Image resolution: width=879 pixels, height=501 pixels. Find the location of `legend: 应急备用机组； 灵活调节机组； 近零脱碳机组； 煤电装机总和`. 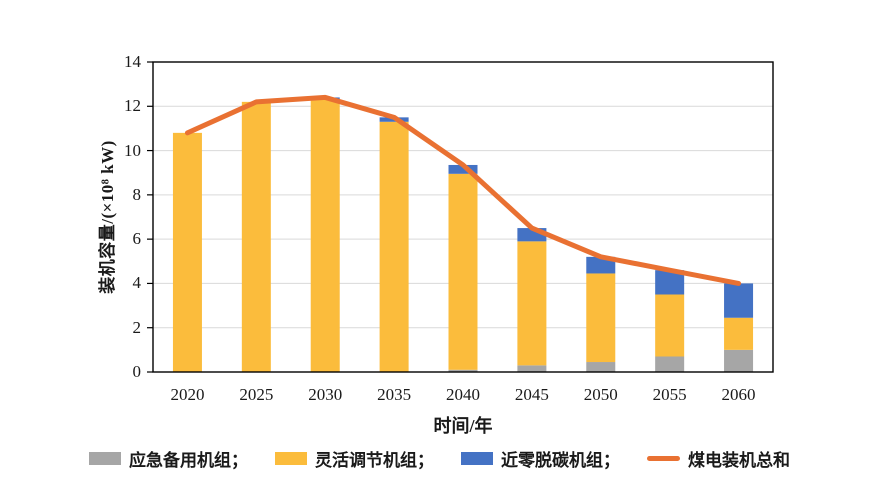

legend: 应急备用机组； 灵活调节机组； 近零脱碳机组； 煤电装机总和 is located at coordinates (439, 458).